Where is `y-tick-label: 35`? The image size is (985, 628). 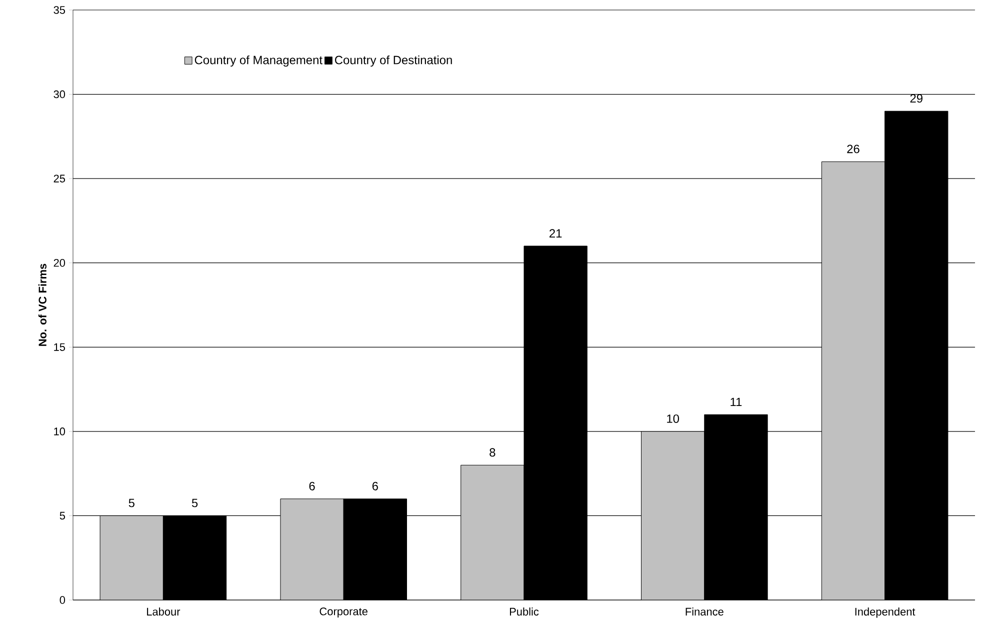 y-tick-label: 35 is located at coordinates (60, 10).